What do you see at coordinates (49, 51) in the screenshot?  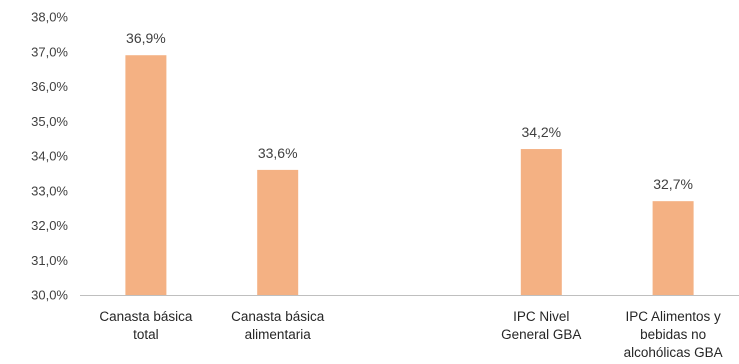 I see `y-tick-label: 37,0%` at bounding box center [49, 51].